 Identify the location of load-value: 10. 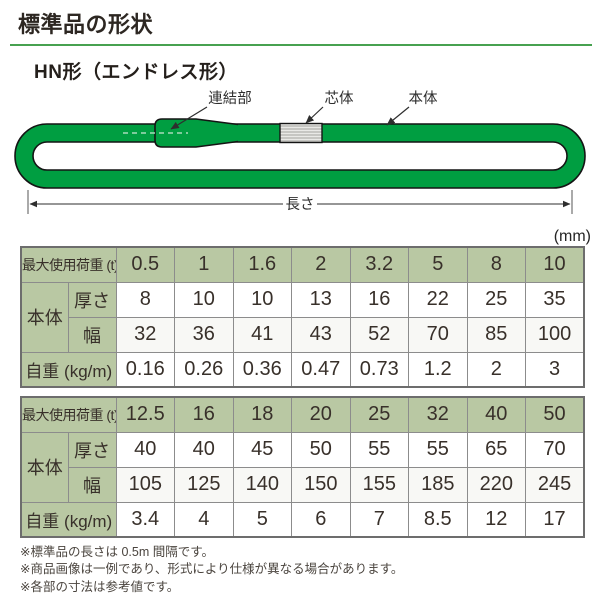
(555, 264).